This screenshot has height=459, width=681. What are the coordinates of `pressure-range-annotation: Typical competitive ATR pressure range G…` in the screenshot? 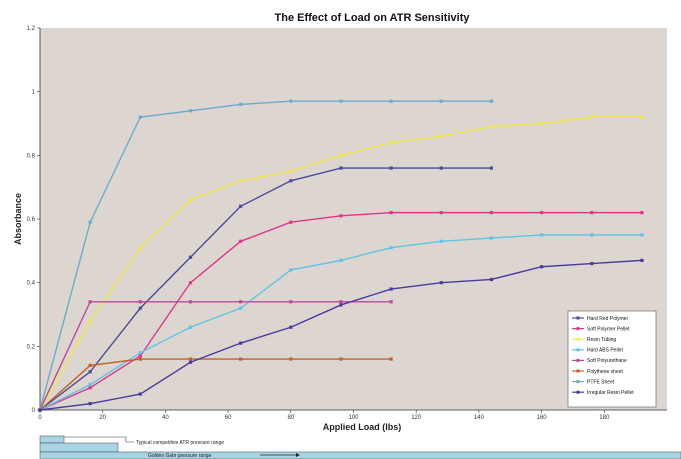 It's located at (360, 447).